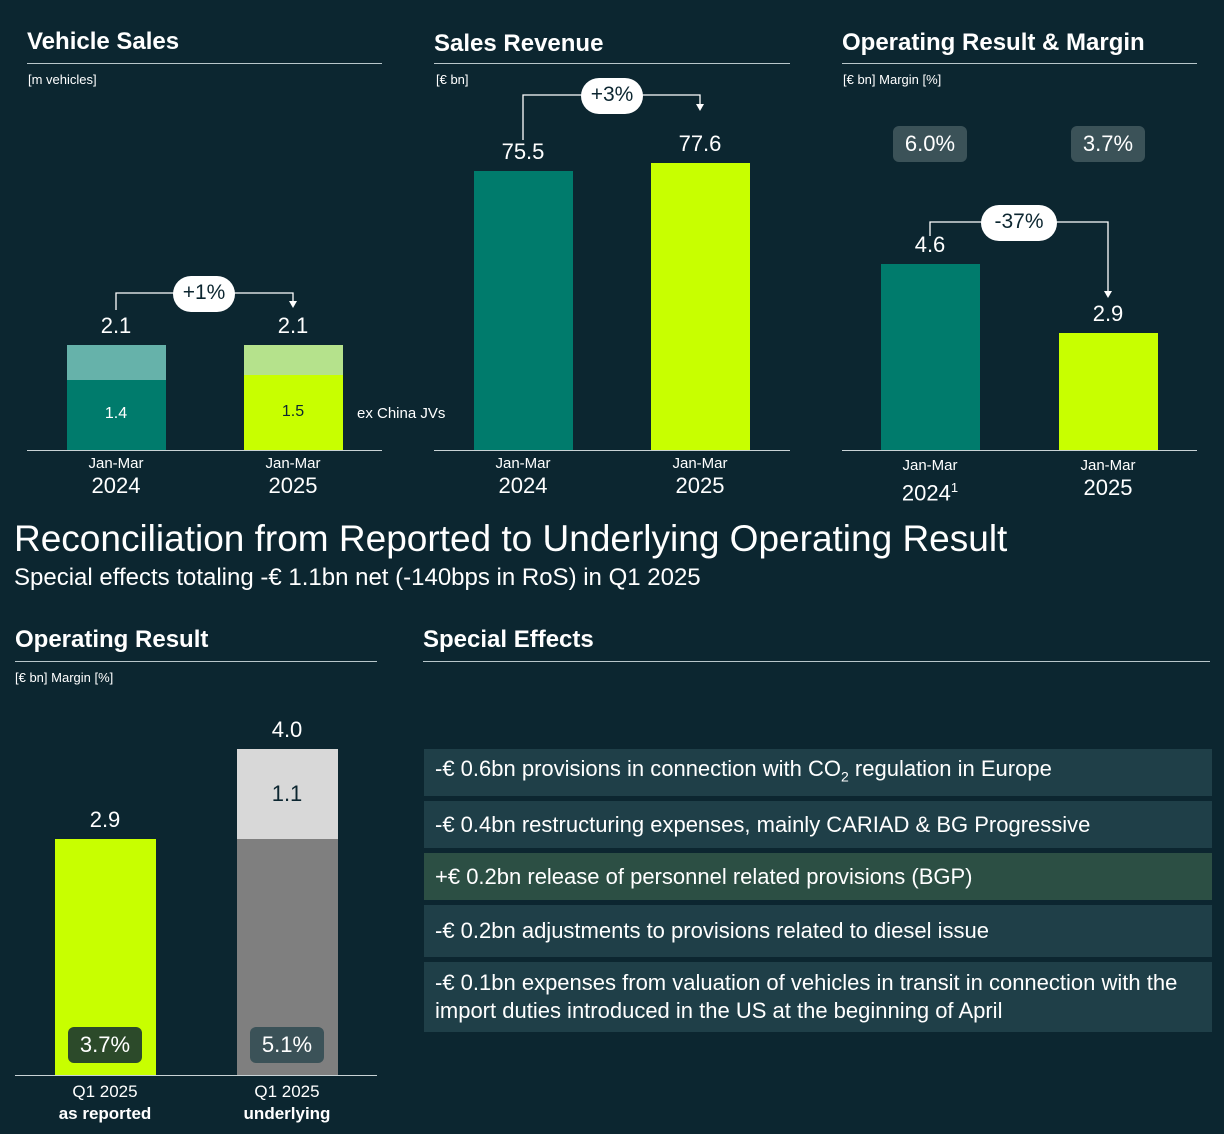 The height and width of the screenshot is (1134, 1224). Describe the element at coordinates (105, 1103) in the screenshot. I see `category-label: Q1 2025 as reported` at that location.